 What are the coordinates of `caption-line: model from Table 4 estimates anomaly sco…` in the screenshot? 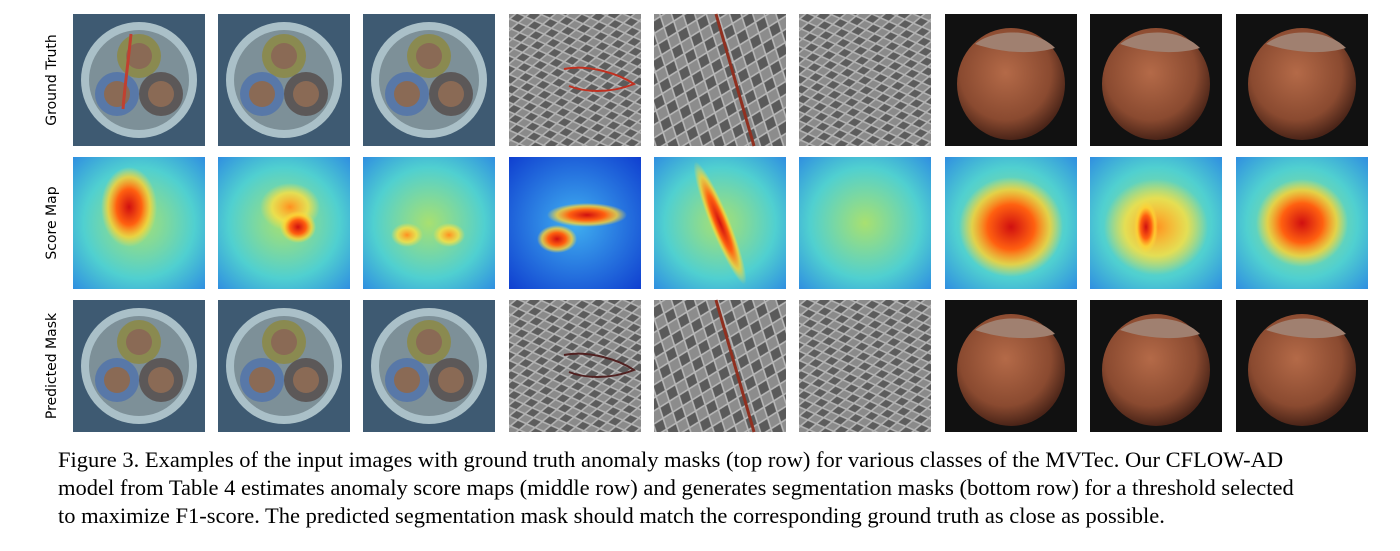 It's located at (676, 487).